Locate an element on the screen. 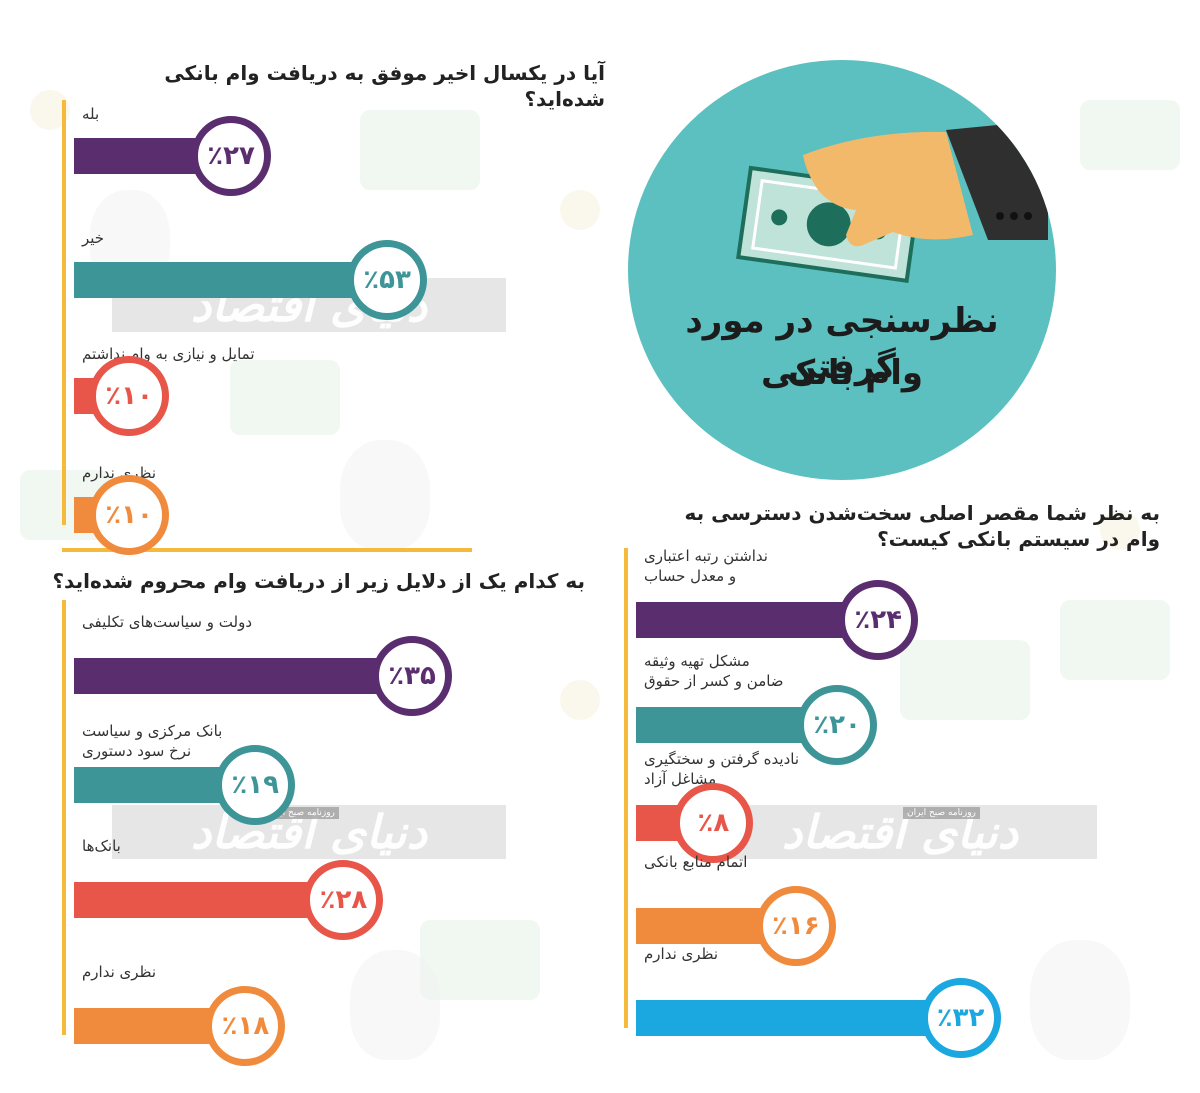 This screenshot has width=1200, height=1093. chart1-axis is located at coordinates (64, 312).